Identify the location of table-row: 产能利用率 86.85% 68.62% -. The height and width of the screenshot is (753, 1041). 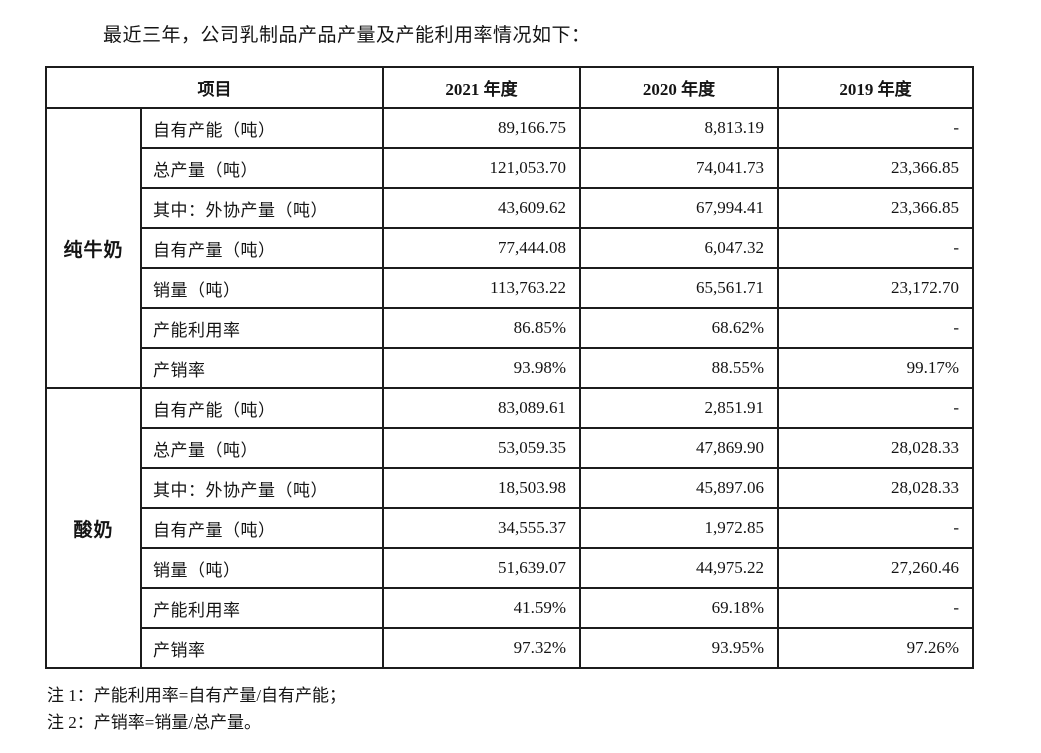
(510, 328).